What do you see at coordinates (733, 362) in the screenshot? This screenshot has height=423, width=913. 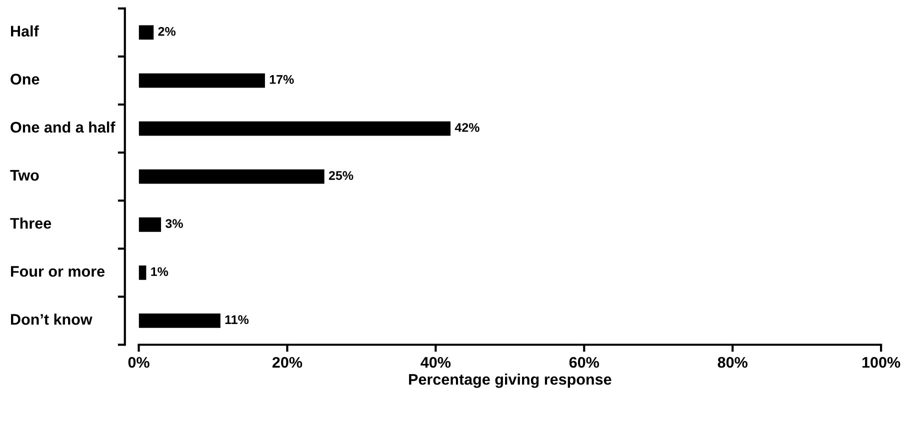 I see `x-tick-label: 80%` at bounding box center [733, 362].